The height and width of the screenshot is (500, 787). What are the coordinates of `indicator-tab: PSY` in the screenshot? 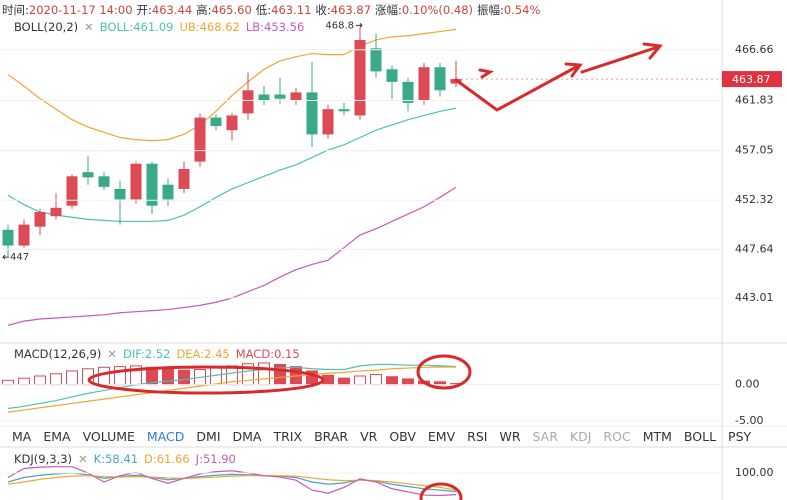 It's located at (740, 436).